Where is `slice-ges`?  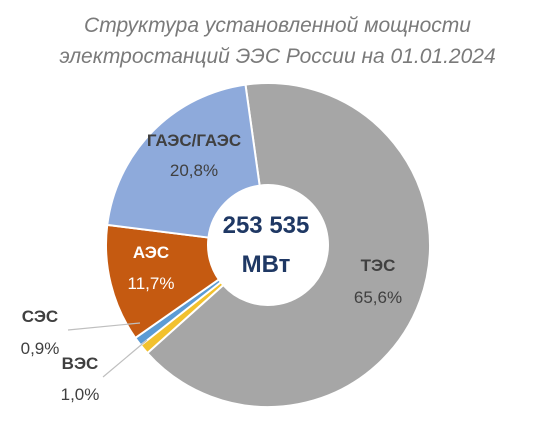 slice-ges is located at coordinates (183, 161).